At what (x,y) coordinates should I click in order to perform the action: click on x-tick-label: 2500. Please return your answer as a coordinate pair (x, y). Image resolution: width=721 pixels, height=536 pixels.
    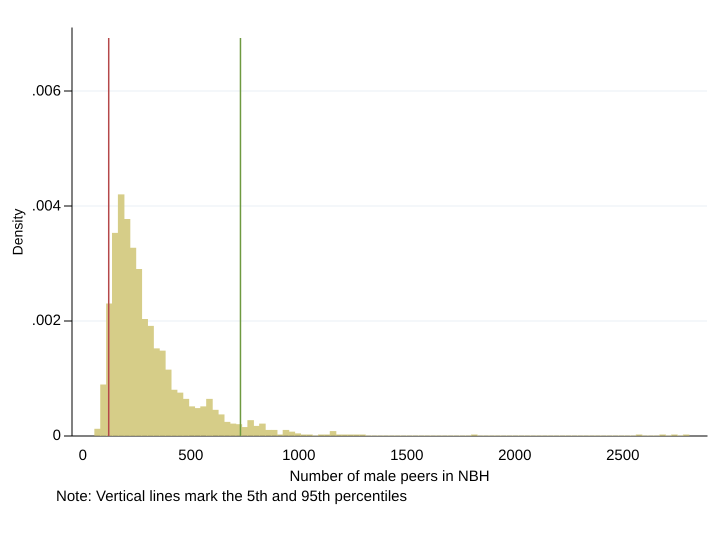
    Looking at the image, I should click on (623, 455).